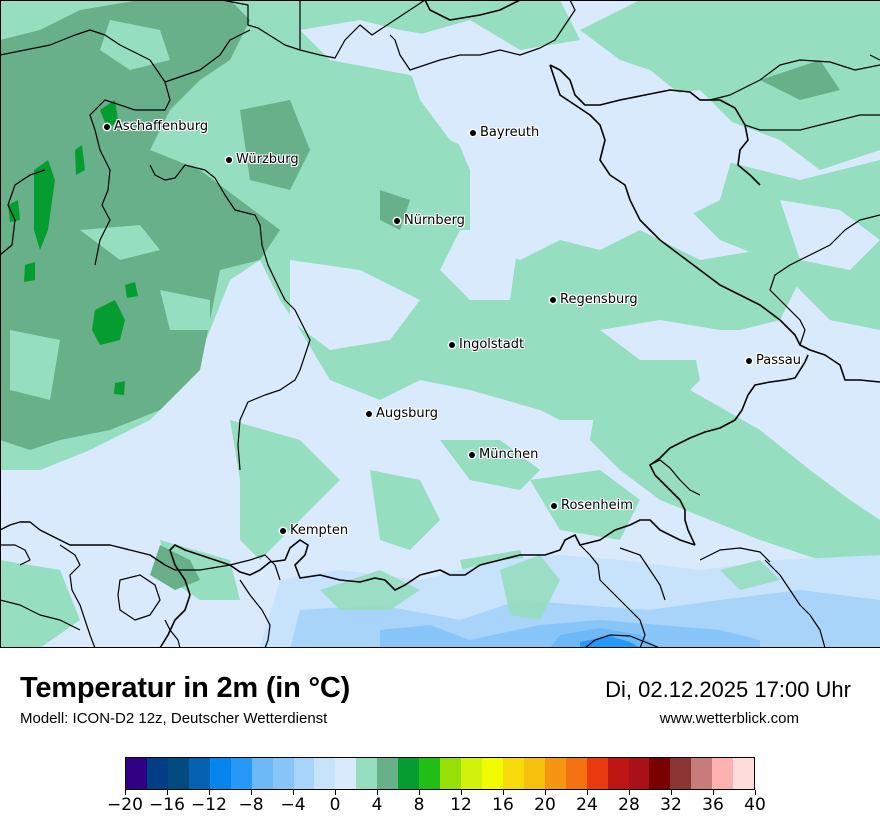  Describe the element at coordinates (713, 805) in the screenshot. I see `colorbar-tick-label: 36` at that location.